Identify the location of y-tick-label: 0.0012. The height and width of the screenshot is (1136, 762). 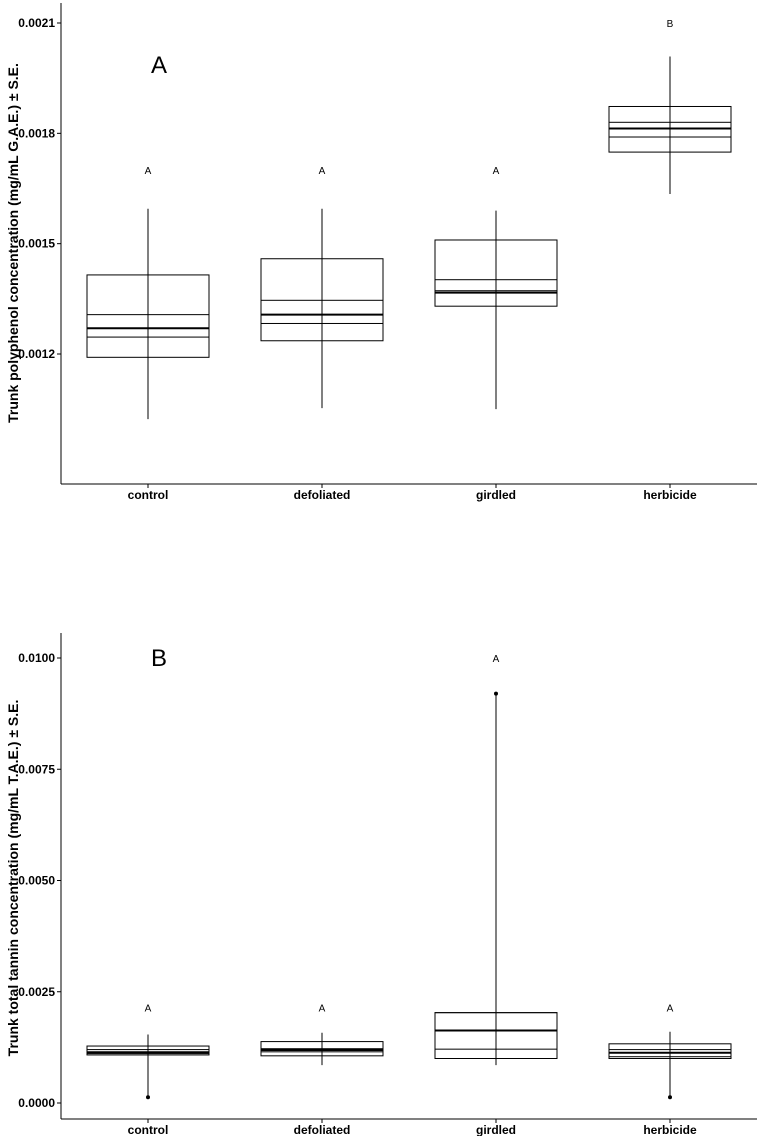
(36, 354).